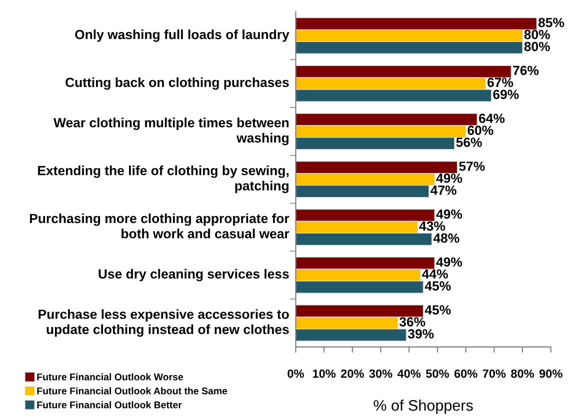 This screenshot has width=572, height=419. What do you see at coordinates (324, 373) in the screenshot?
I see `x-tick-label: 10%` at bounding box center [324, 373].